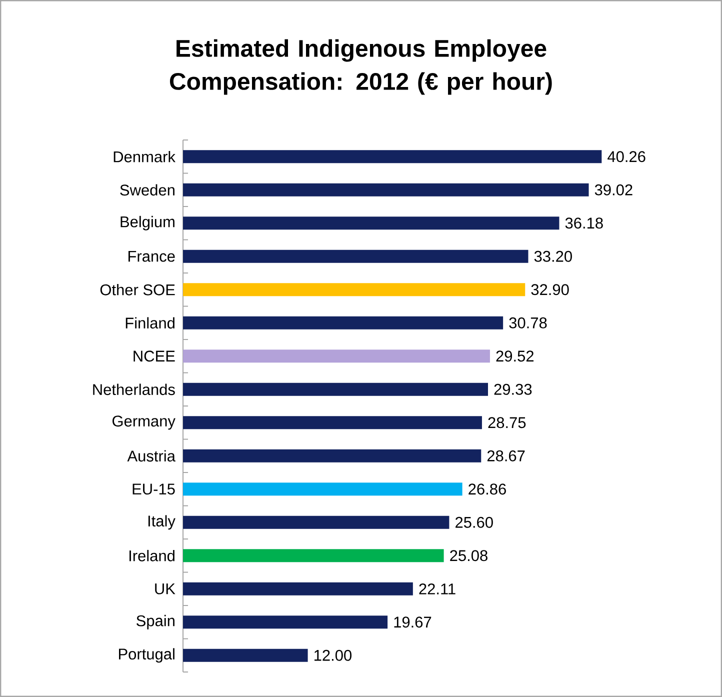  I want to click on y-tick-label: Ireland, so click(152, 556).